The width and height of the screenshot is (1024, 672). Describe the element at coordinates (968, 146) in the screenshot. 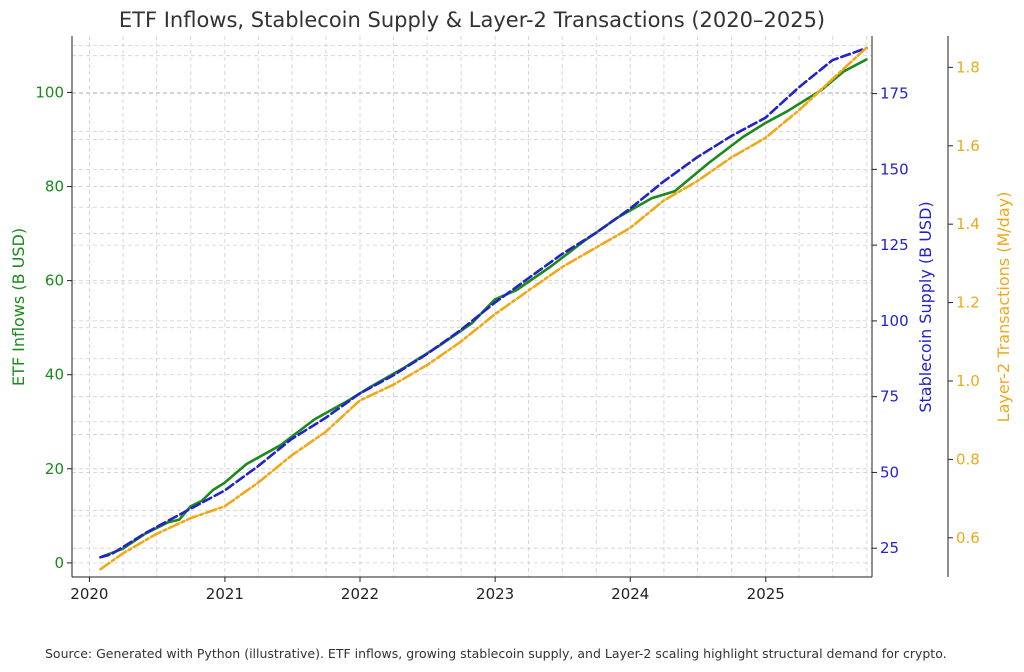

I see `y-tick-label-l2: 1.6` at that location.